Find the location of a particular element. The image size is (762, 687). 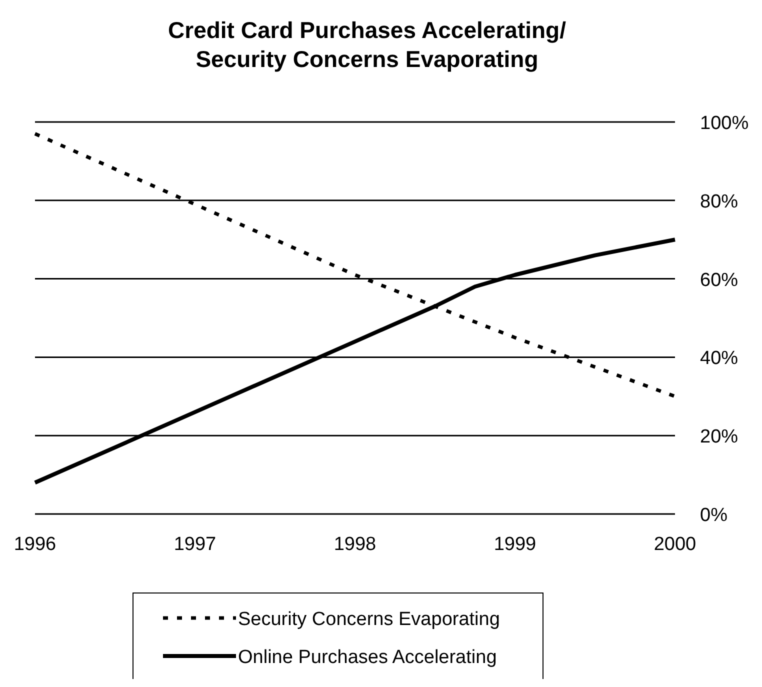

legend-label: Security Concerns Evaporating is located at coordinates (369, 619).